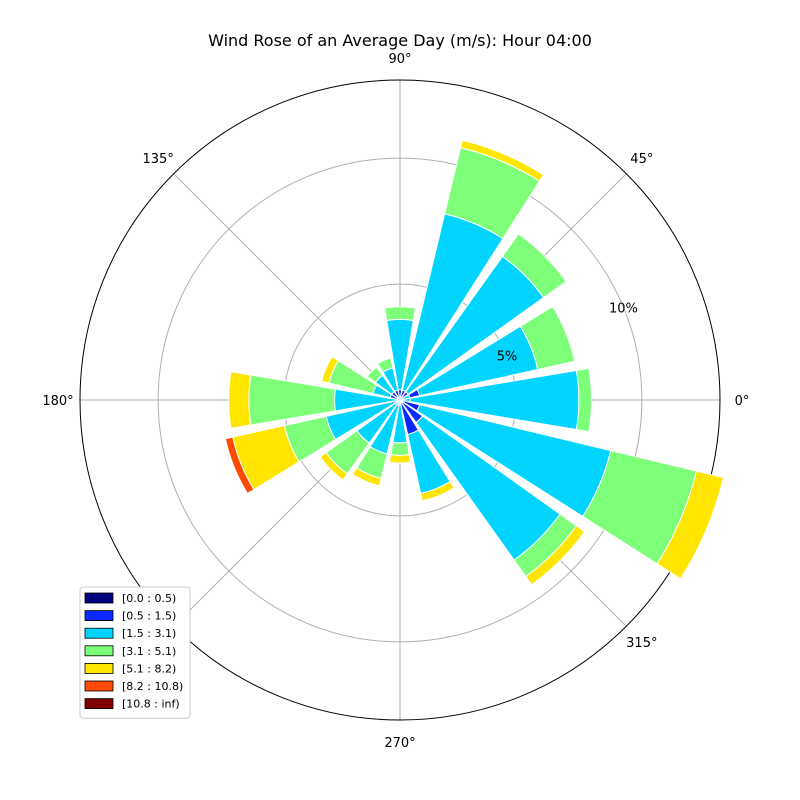 The width and height of the screenshot is (800, 800). I want to click on bar-dir90-bin3, so click(400, 314).